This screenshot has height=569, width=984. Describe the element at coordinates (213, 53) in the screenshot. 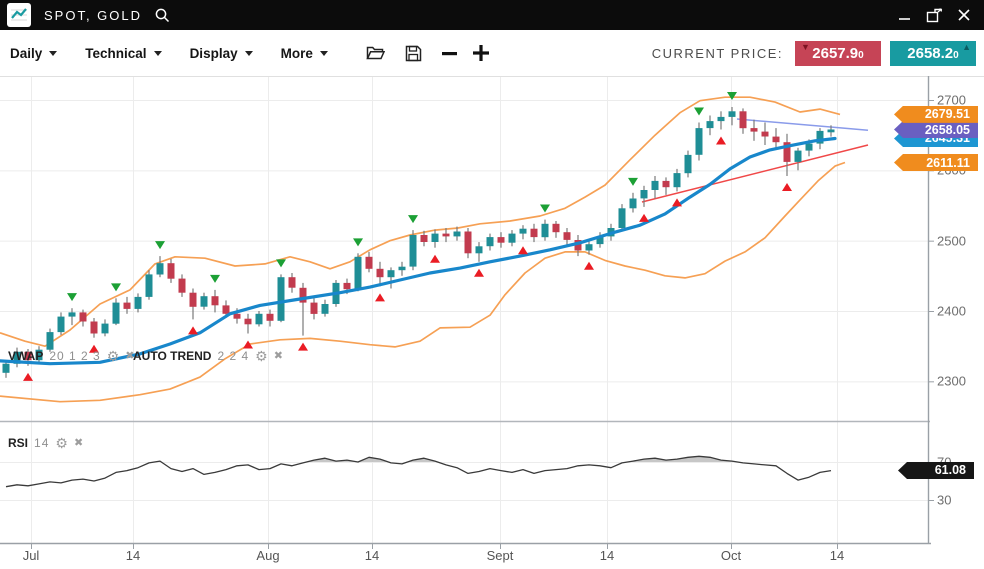

I see `menu-display-label: Display` at that location.